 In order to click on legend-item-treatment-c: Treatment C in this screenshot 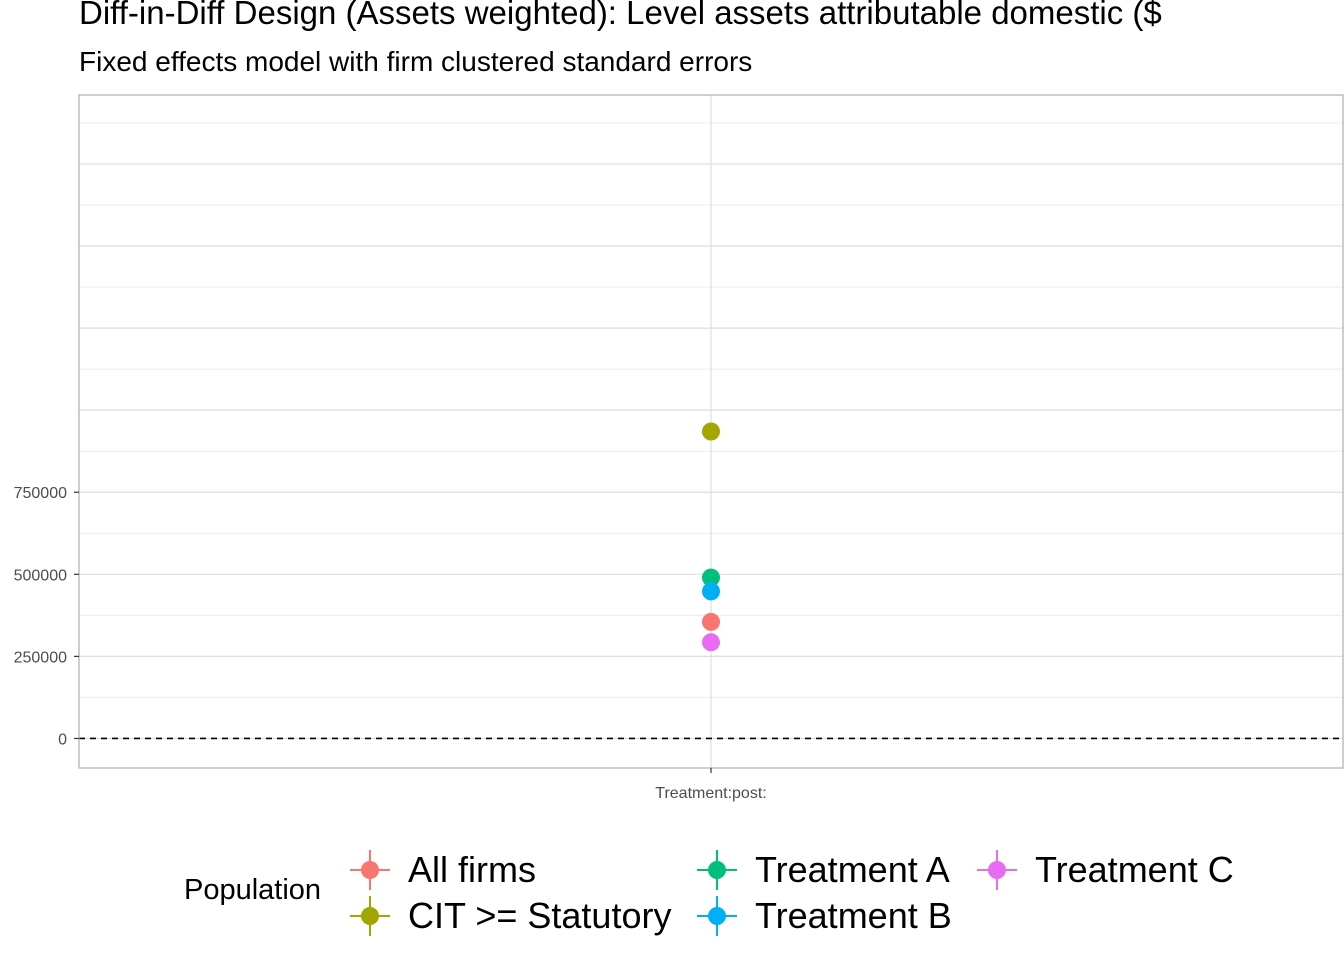, I will do `click(1105, 870)`.